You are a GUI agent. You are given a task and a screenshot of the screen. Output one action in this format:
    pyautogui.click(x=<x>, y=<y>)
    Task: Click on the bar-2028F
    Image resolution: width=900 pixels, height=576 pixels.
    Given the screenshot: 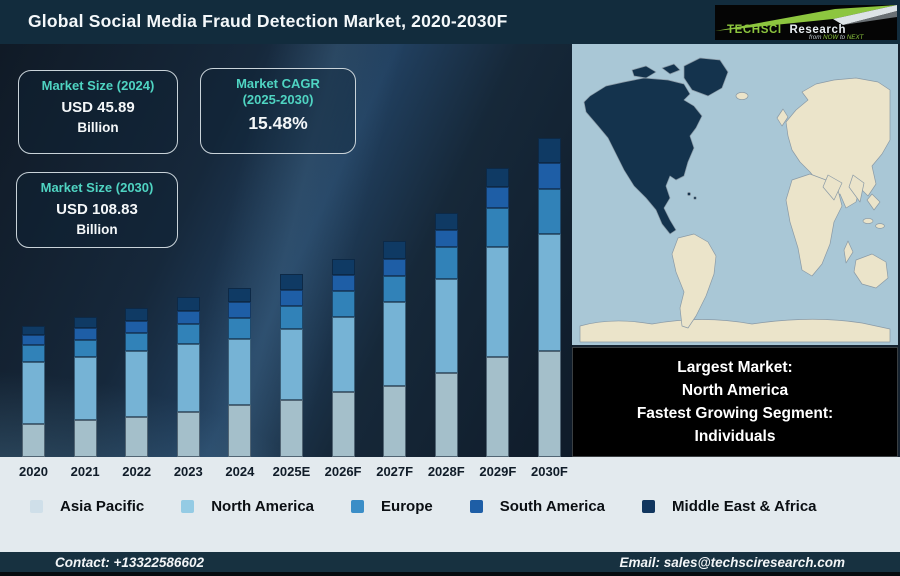 What is the action you would take?
    pyautogui.click(x=446, y=335)
    